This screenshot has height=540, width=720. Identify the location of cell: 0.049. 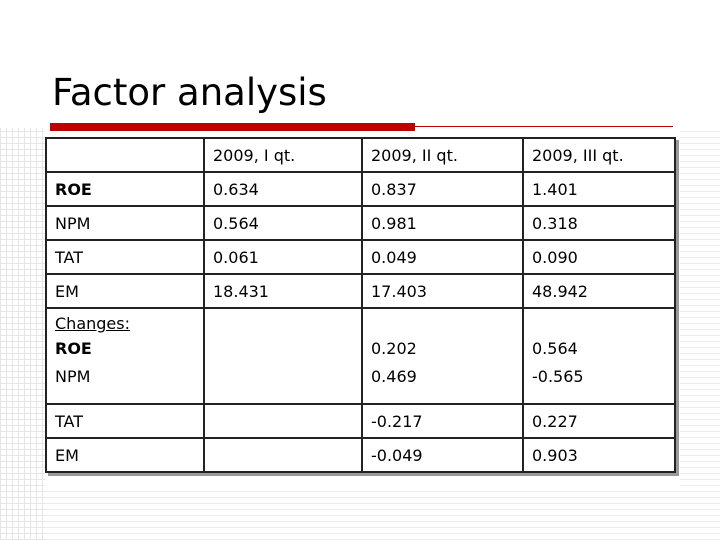
(442, 257).